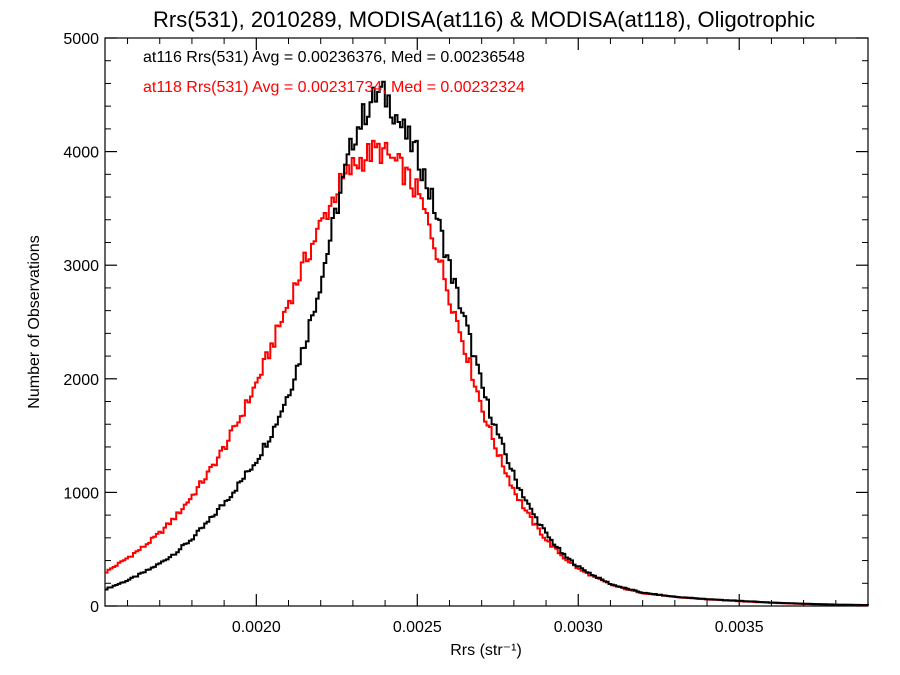 The image size is (900, 675). Describe the element at coordinates (81, 266) in the screenshot. I see `y-tick-label: 3000` at that location.